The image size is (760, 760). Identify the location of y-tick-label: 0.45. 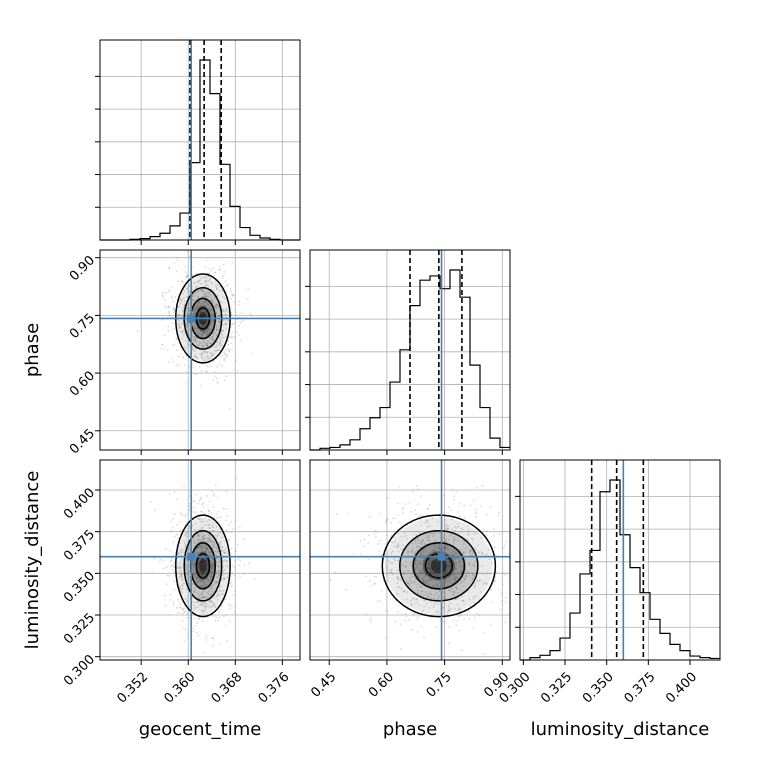
(82, 441).